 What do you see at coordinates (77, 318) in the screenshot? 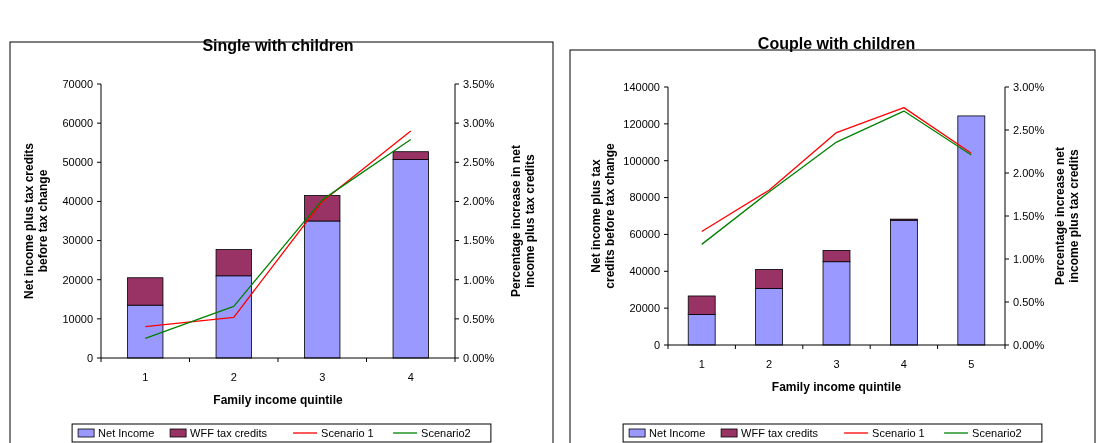
I see `y-tick-label: 10000` at bounding box center [77, 318].